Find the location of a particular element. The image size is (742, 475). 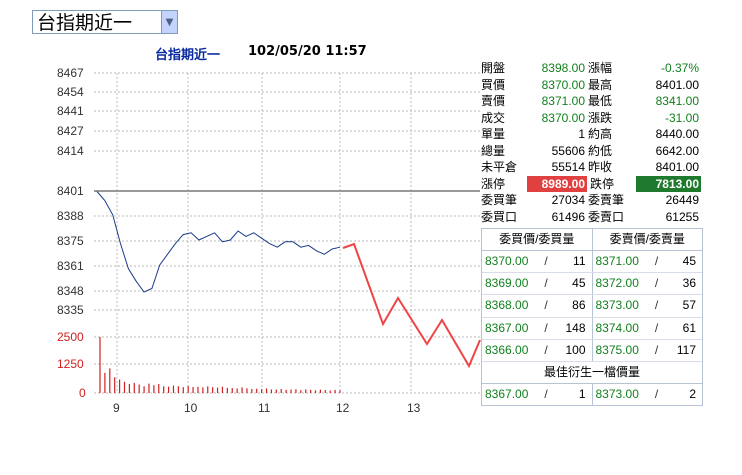

quote-label: 昨收 is located at coordinates (600, 167).